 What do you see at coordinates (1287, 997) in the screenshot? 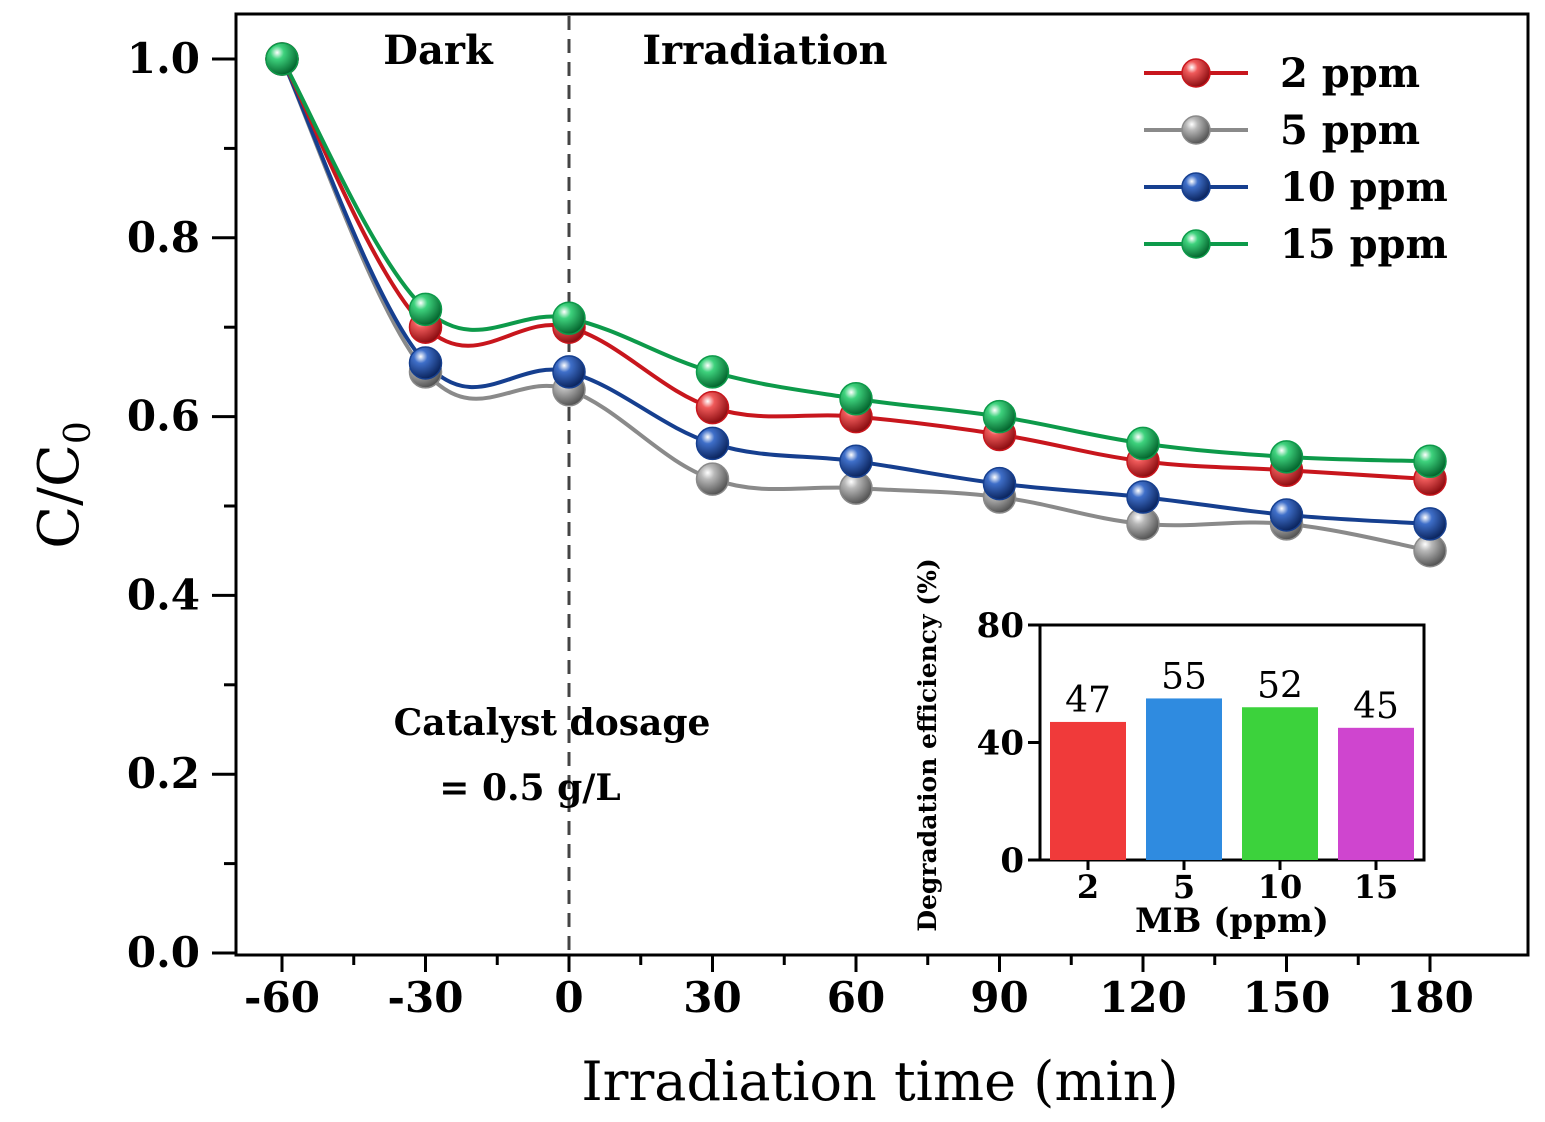
I see `x-tick-label: 150` at bounding box center [1287, 997].